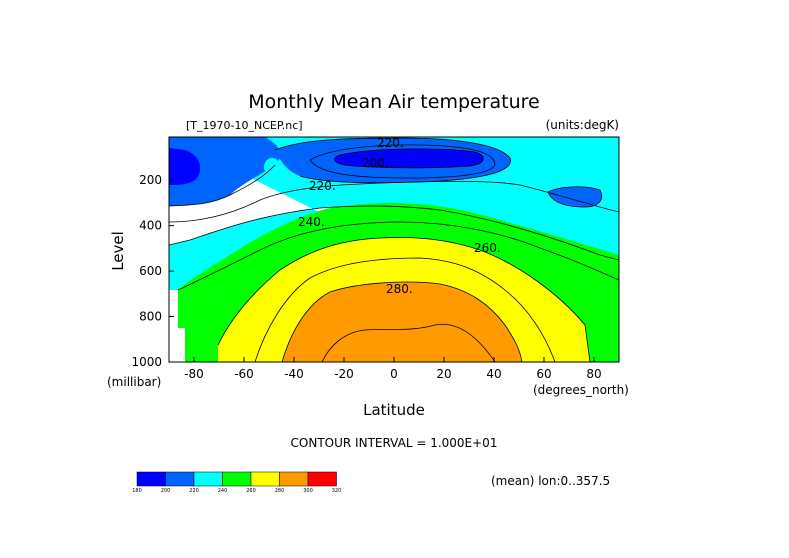 This screenshot has height=558, width=789. I want to click on colorbar-tick-label: 300, so click(308, 491).